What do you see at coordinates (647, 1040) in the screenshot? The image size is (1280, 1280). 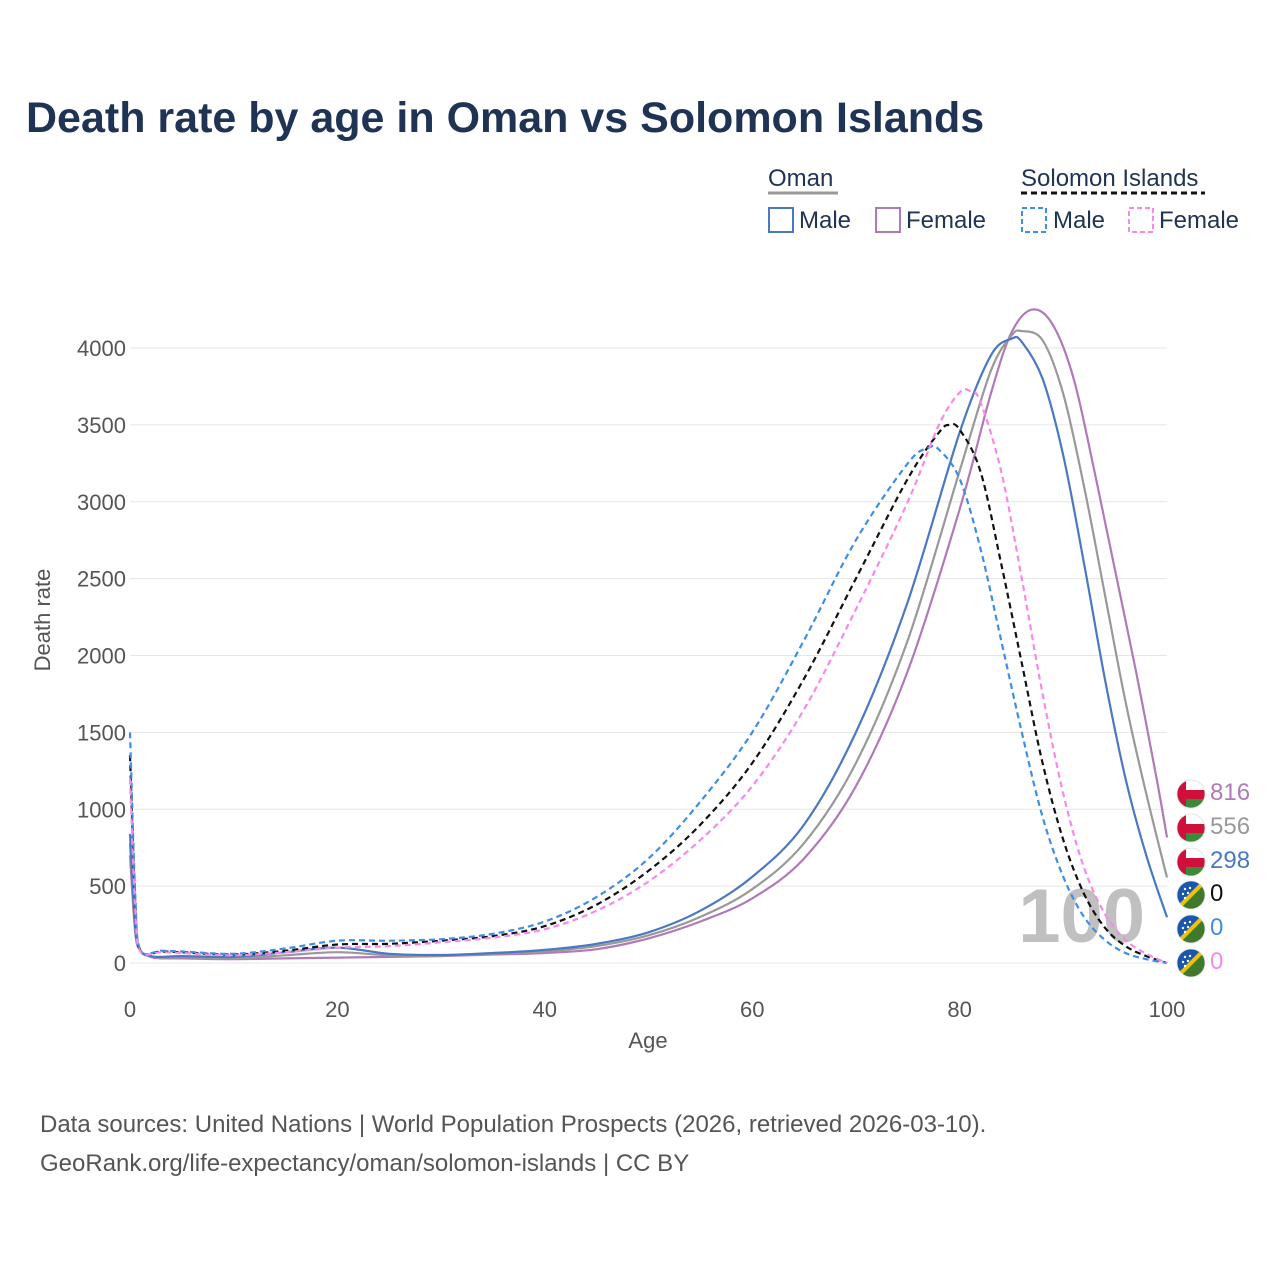 I see `x-axis-label: Age` at bounding box center [647, 1040].